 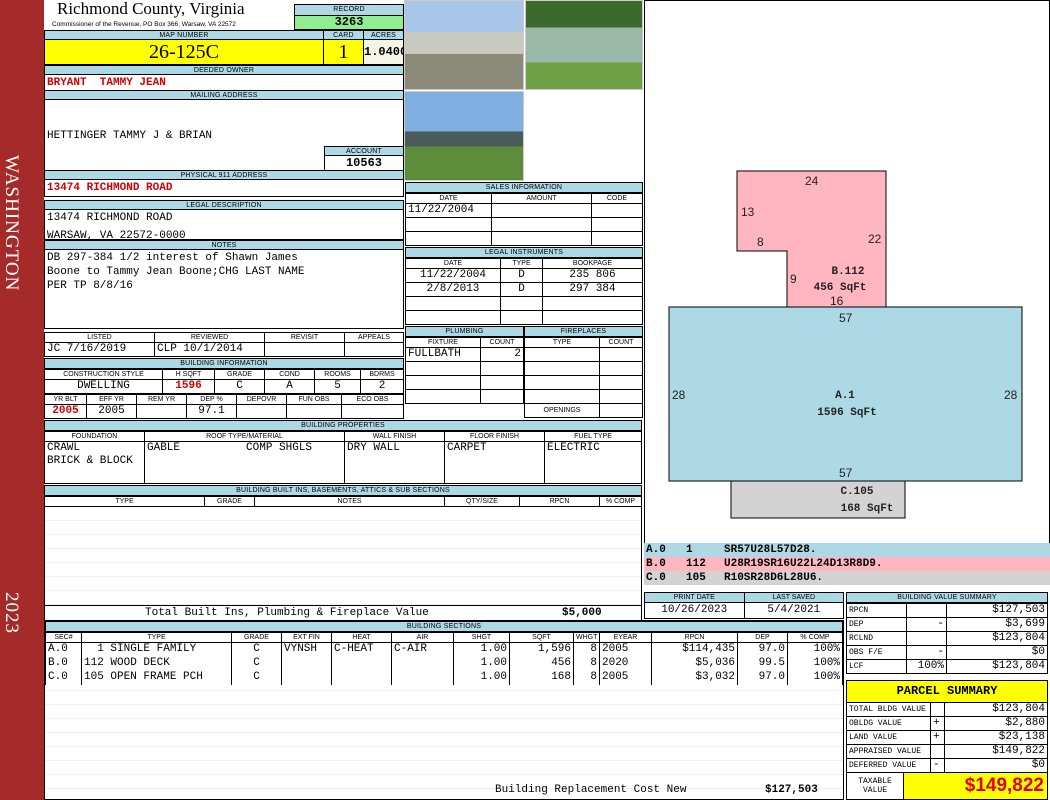 I want to click on section-row-cell: C-HEAT, so click(x=361, y=649).